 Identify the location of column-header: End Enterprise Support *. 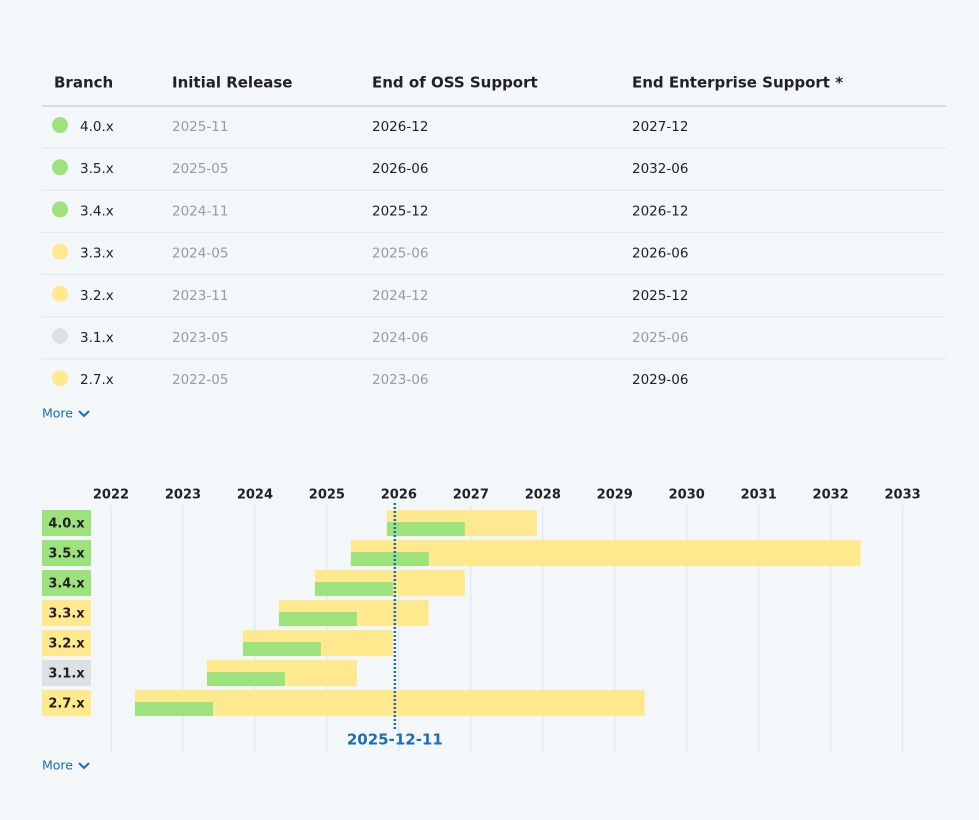
(737, 83).